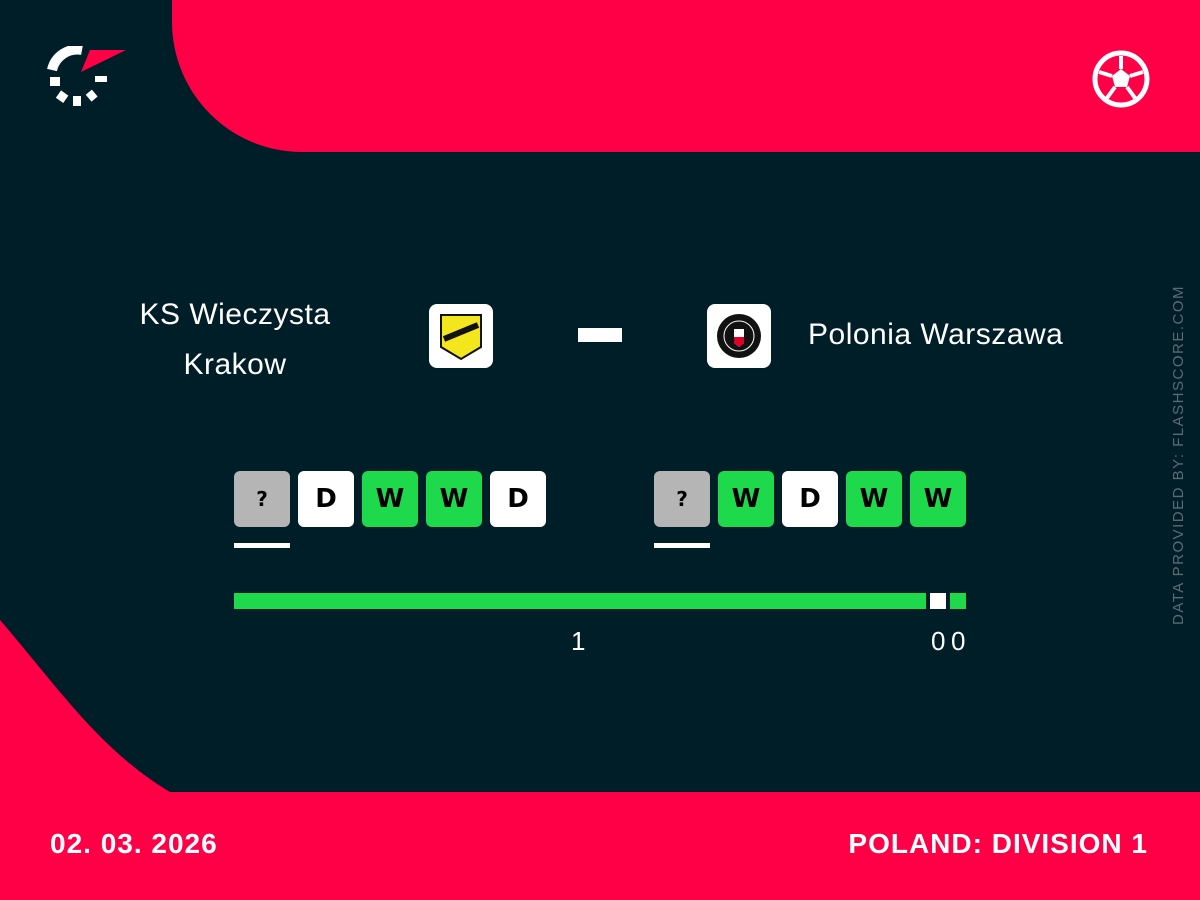 This screenshot has width=1200, height=900. What do you see at coordinates (235, 340) in the screenshot?
I see `home-team-name: KS Wieczysta Krakow` at bounding box center [235, 340].